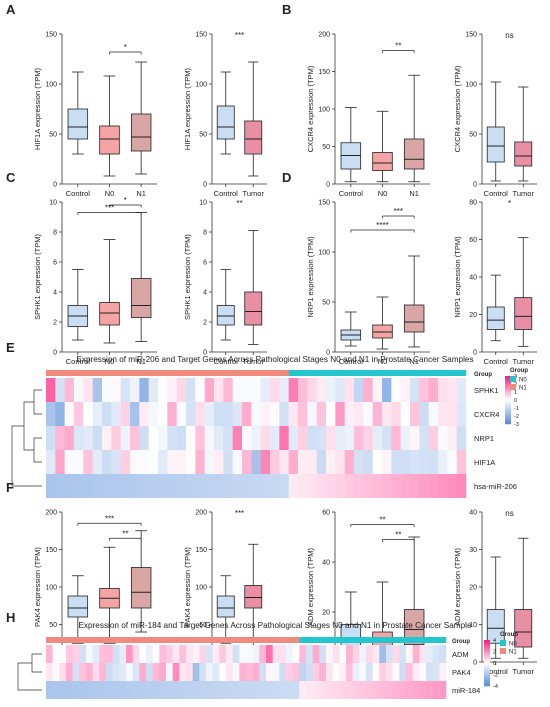  Describe the element at coordinates (383, 361) in the screenshot. I see `x-tick-label: N0` at that location.